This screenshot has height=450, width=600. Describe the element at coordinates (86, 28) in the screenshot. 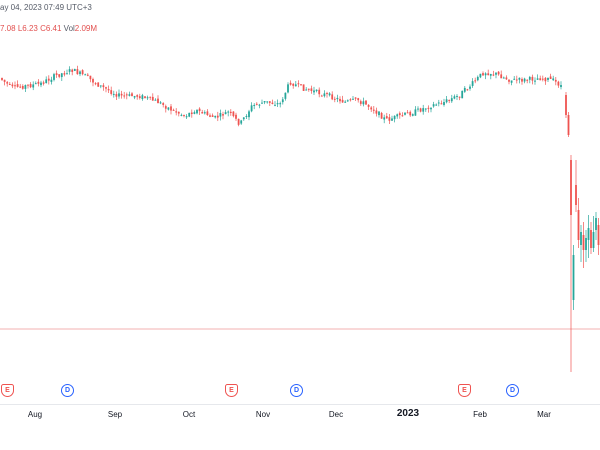

I see `ohlc-value-vol: 2.09M` at that location.